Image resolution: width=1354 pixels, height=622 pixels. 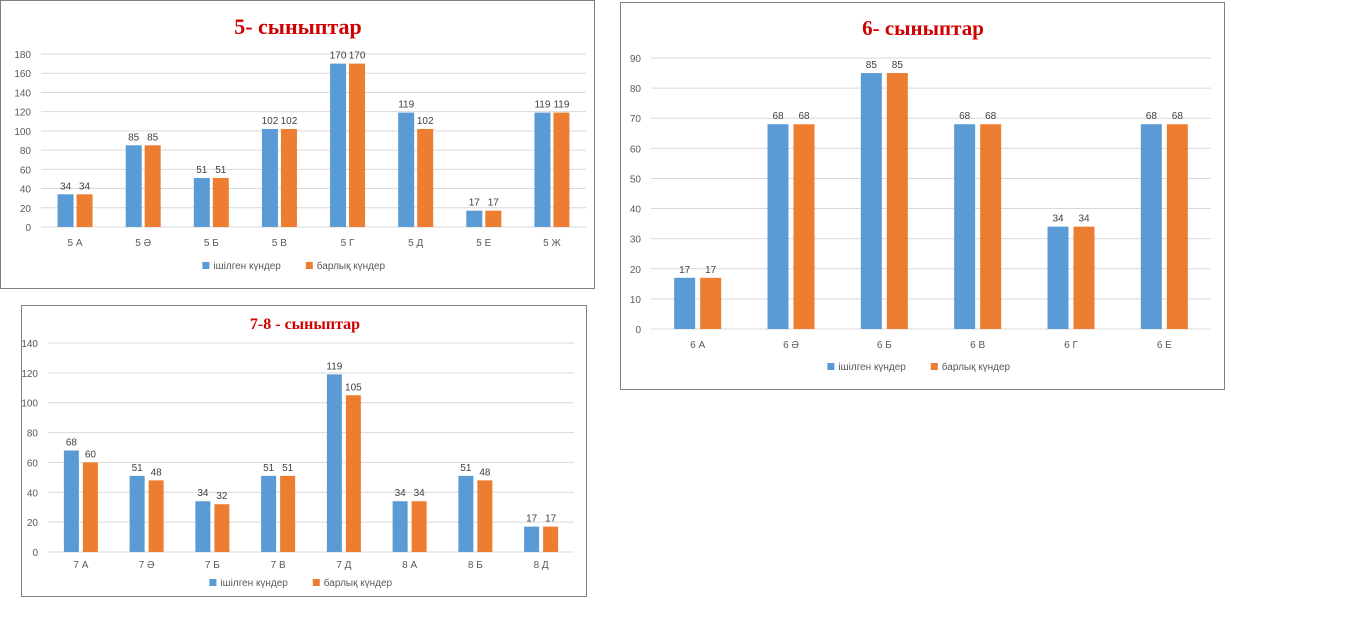 I want to click on x-category-label: 6 Б, so click(x=884, y=345).